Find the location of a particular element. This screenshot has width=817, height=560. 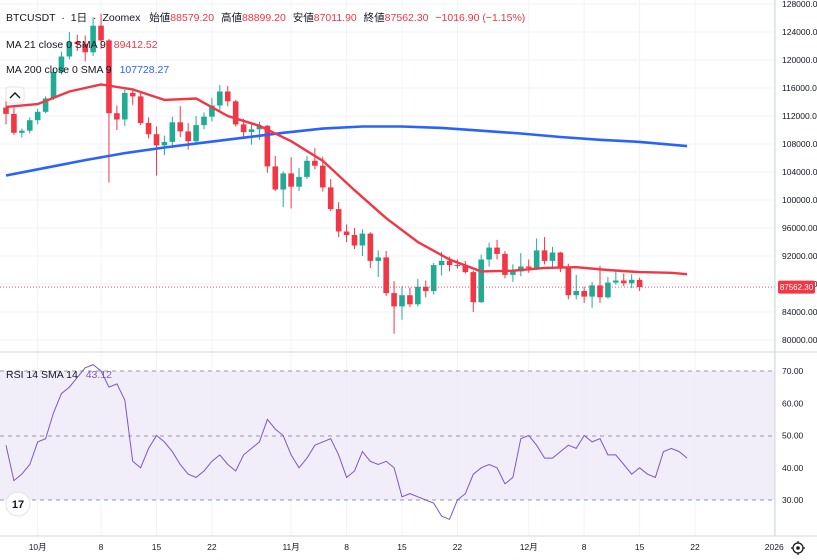

close-value: 87562.30 is located at coordinates (407, 18).